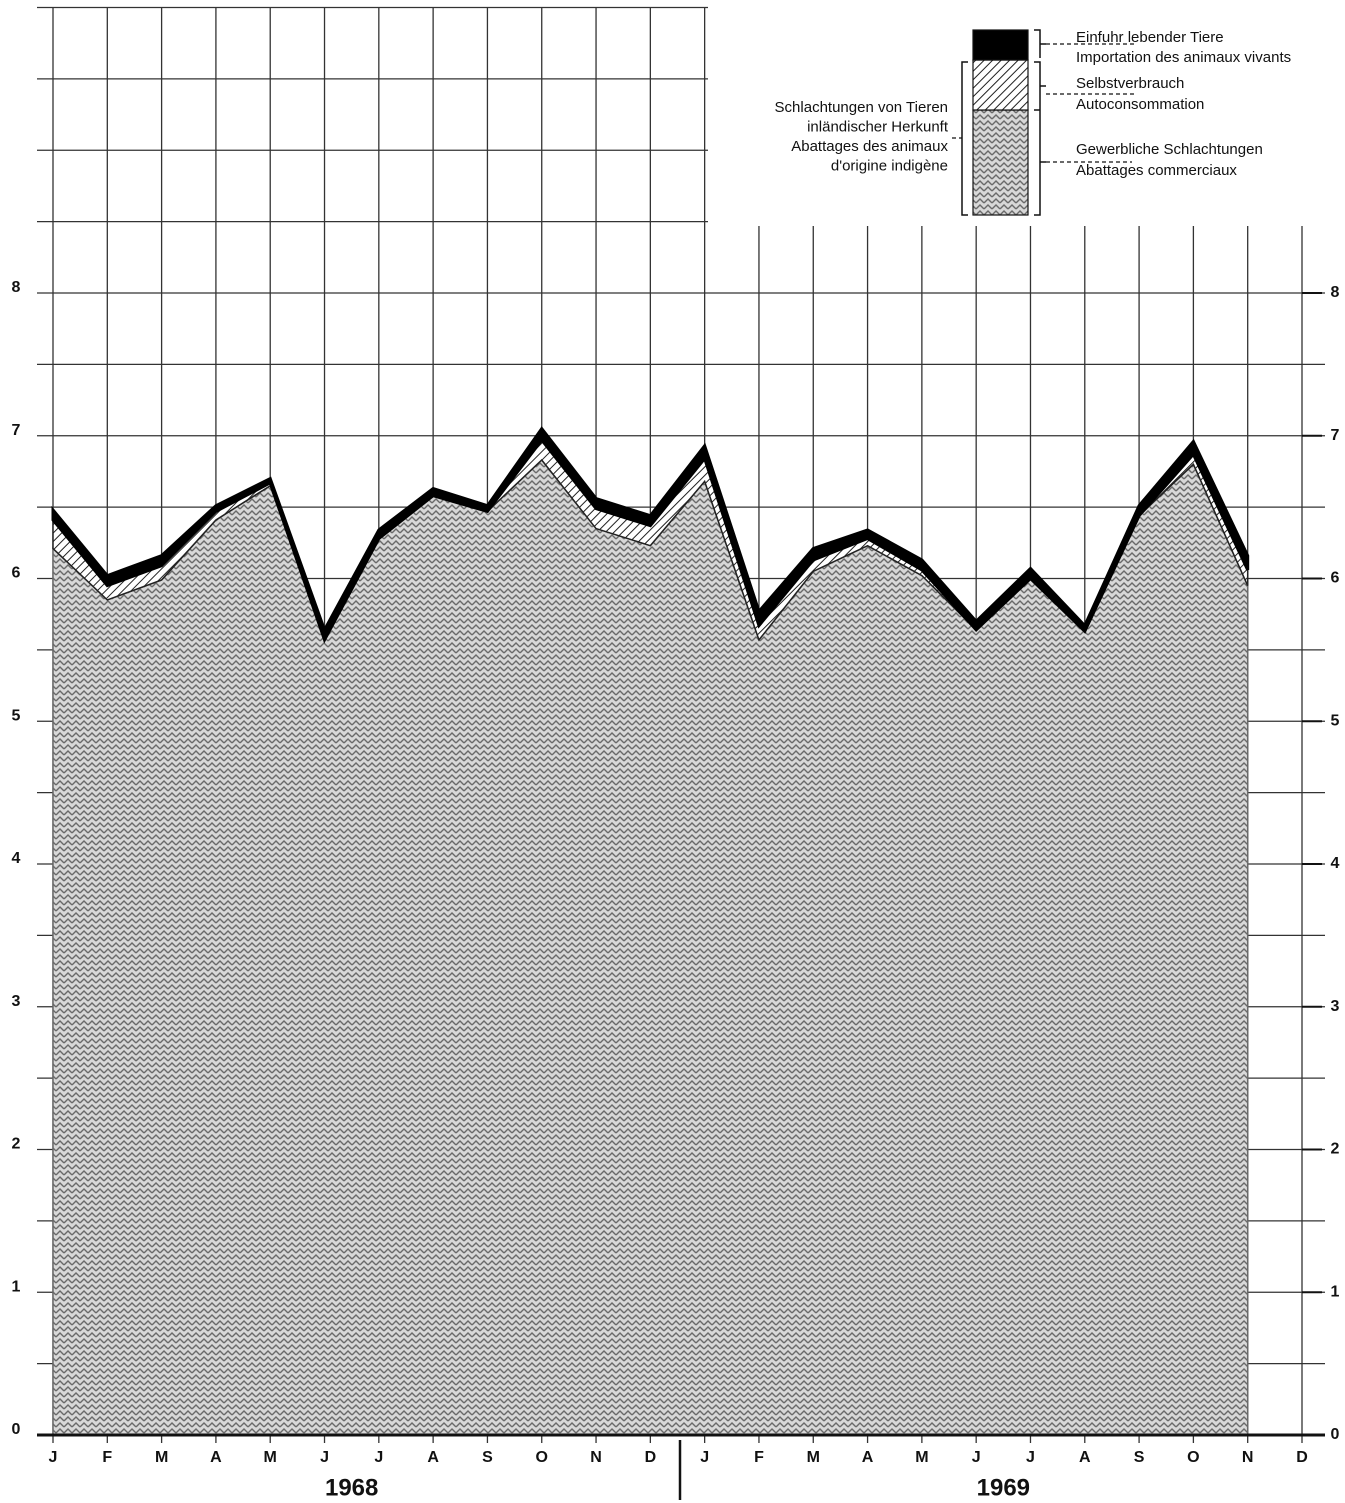 Image resolution: width=1345 pixels, height=1503 pixels. What do you see at coordinates (1335, 292) in the screenshot?
I see `y-tick-label-right: 8` at bounding box center [1335, 292].